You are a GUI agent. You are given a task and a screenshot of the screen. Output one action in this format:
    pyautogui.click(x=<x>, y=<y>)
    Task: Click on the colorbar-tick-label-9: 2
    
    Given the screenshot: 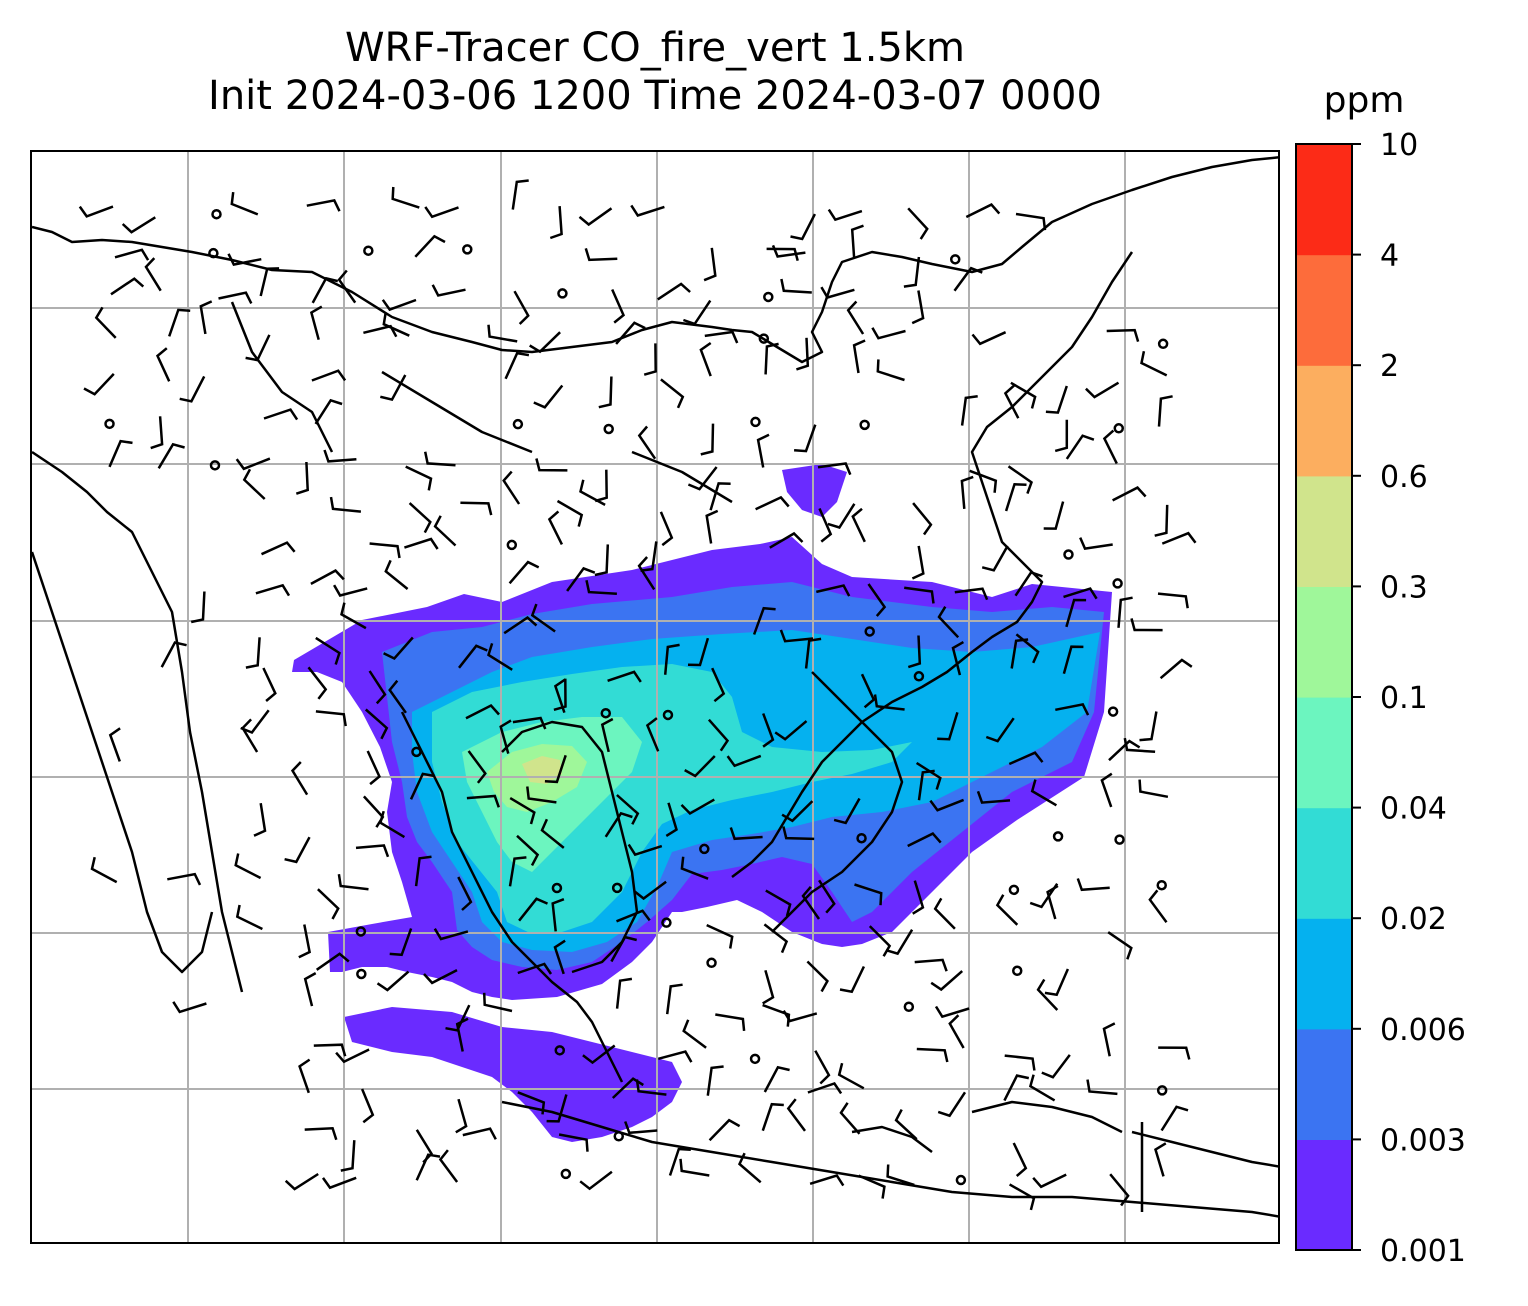 What is the action you would take?
    pyautogui.click(x=1389, y=366)
    